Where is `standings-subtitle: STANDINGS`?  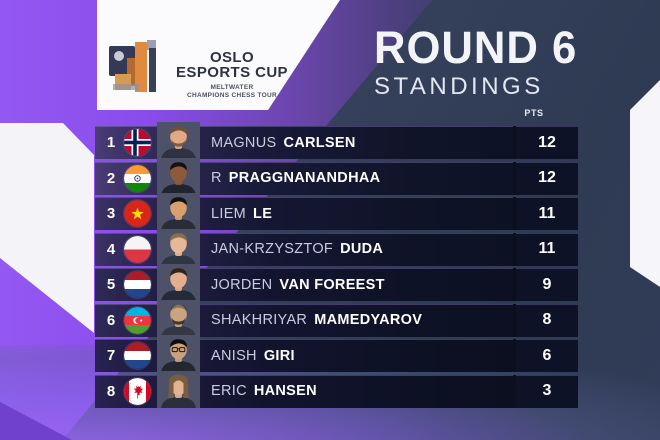
standings-subtitle: STANDINGS is located at coordinates (459, 86).